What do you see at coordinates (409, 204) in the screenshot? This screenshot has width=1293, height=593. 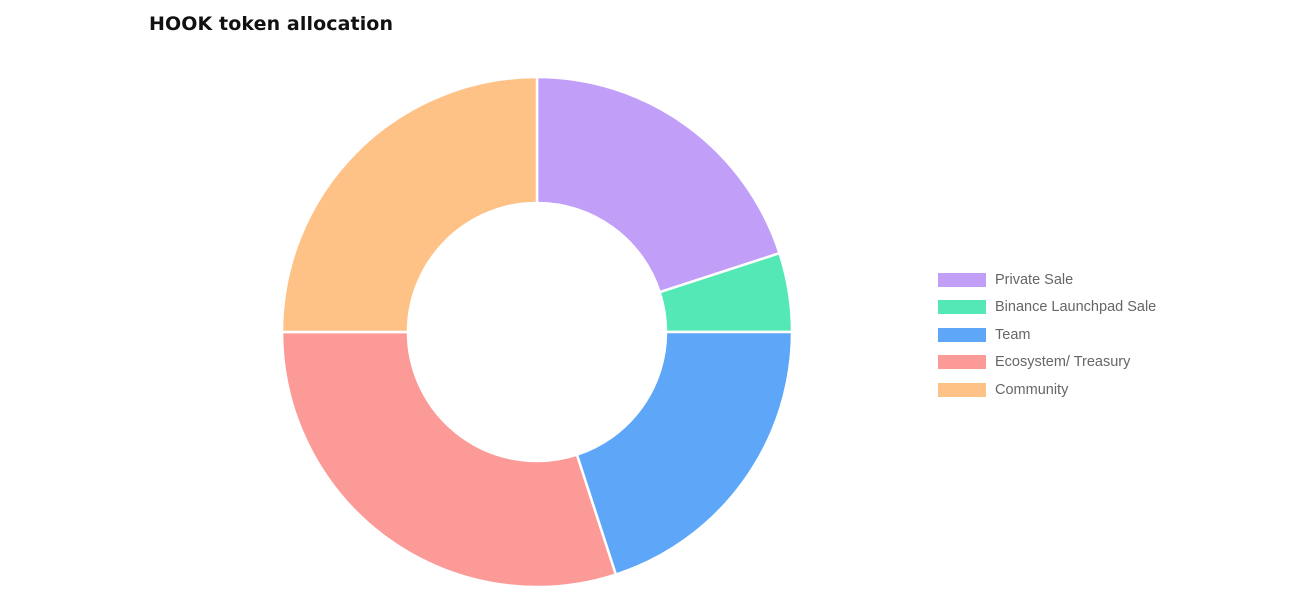 I see `slice-community` at bounding box center [409, 204].